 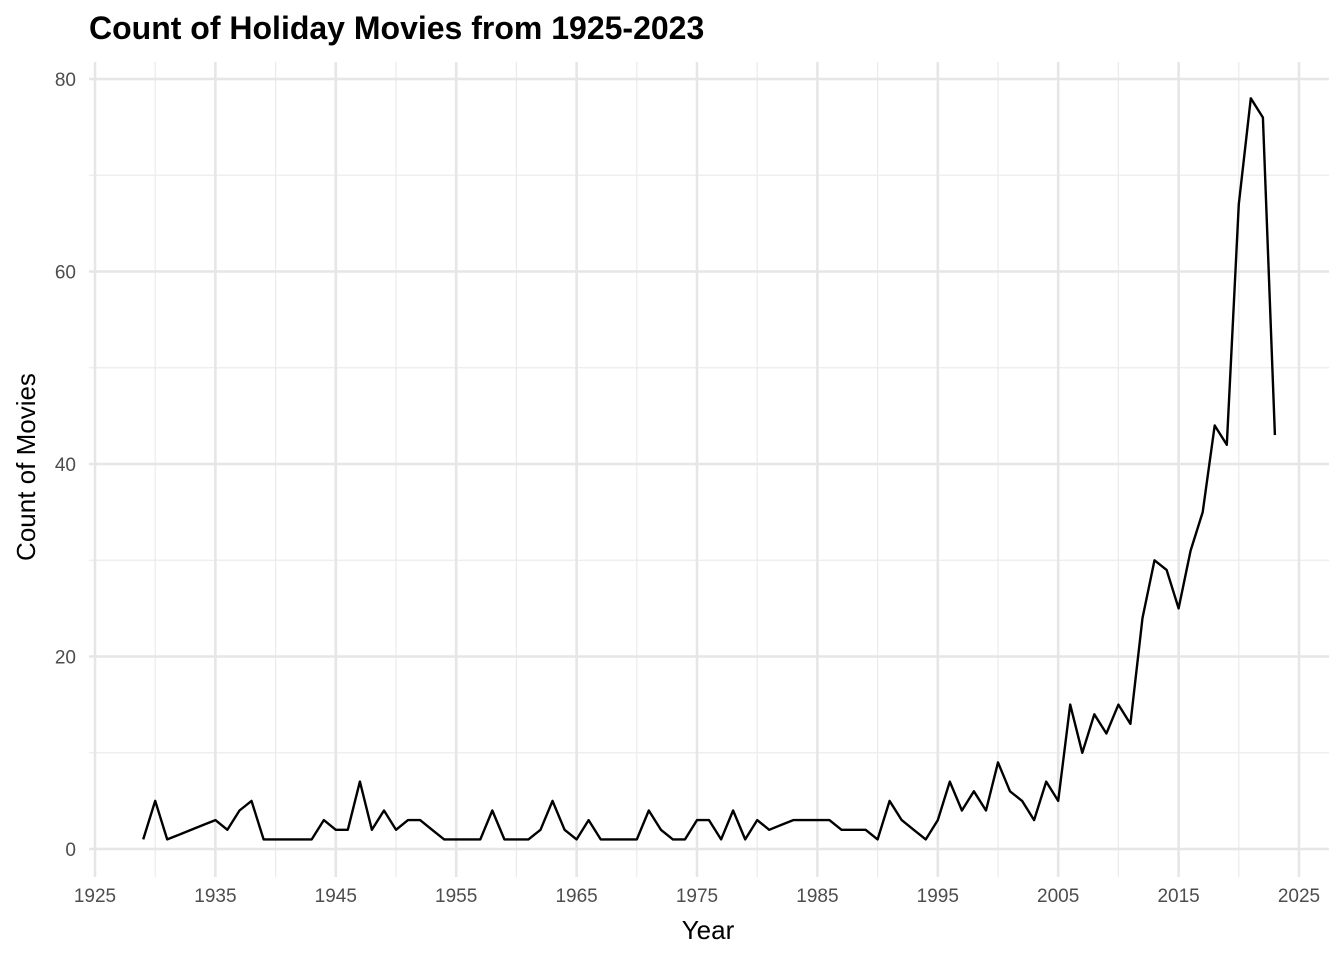 I want to click on chart-title: Count of Holiday Movies from 1925-2023, so click(x=396, y=28).